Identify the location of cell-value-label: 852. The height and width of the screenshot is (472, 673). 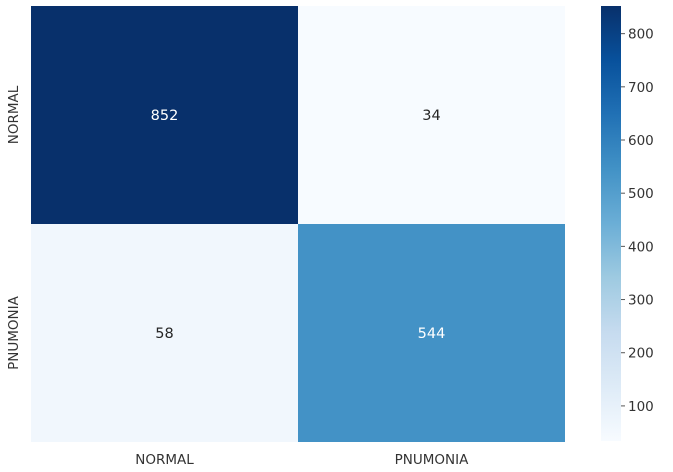
(165, 116).